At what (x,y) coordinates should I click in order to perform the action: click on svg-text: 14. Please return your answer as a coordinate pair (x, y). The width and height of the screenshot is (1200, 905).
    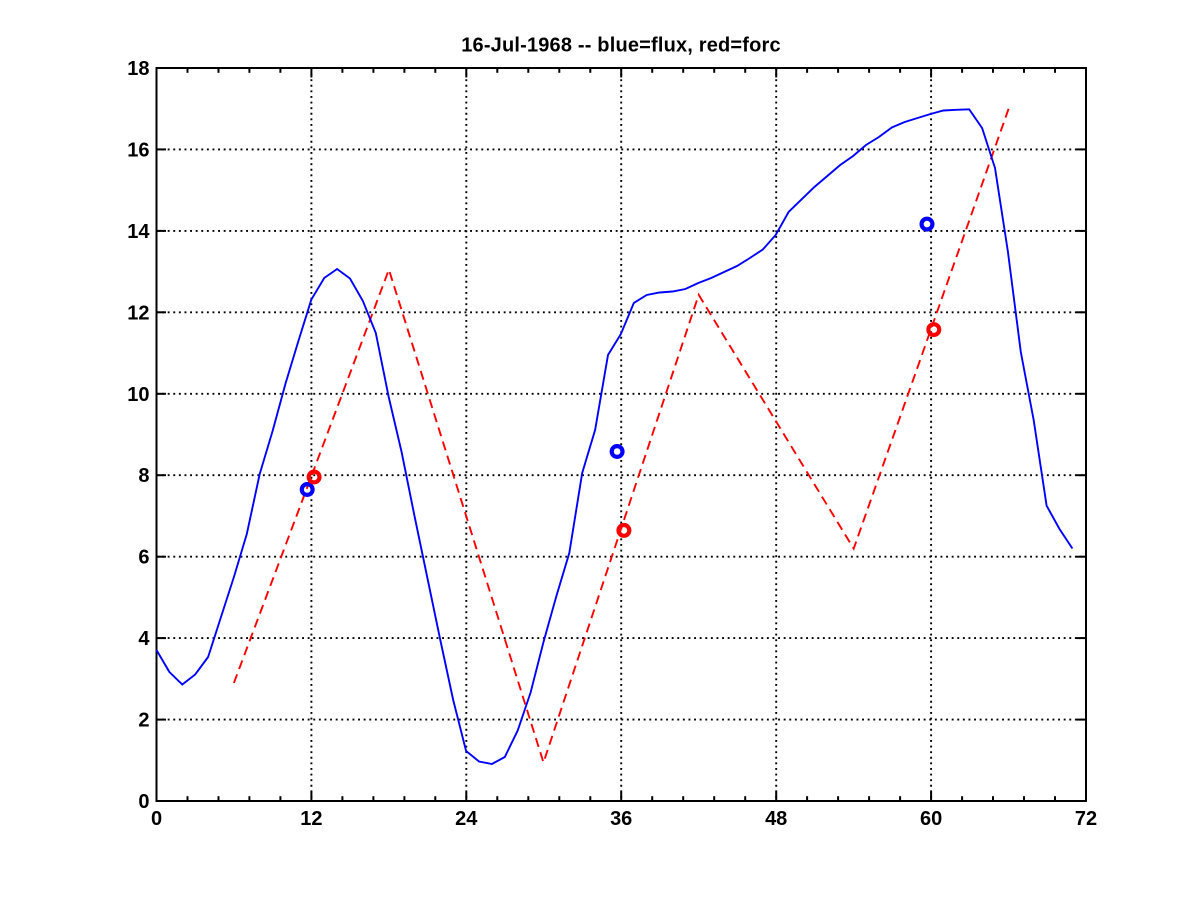
    Looking at the image, I should click on (138, 232).